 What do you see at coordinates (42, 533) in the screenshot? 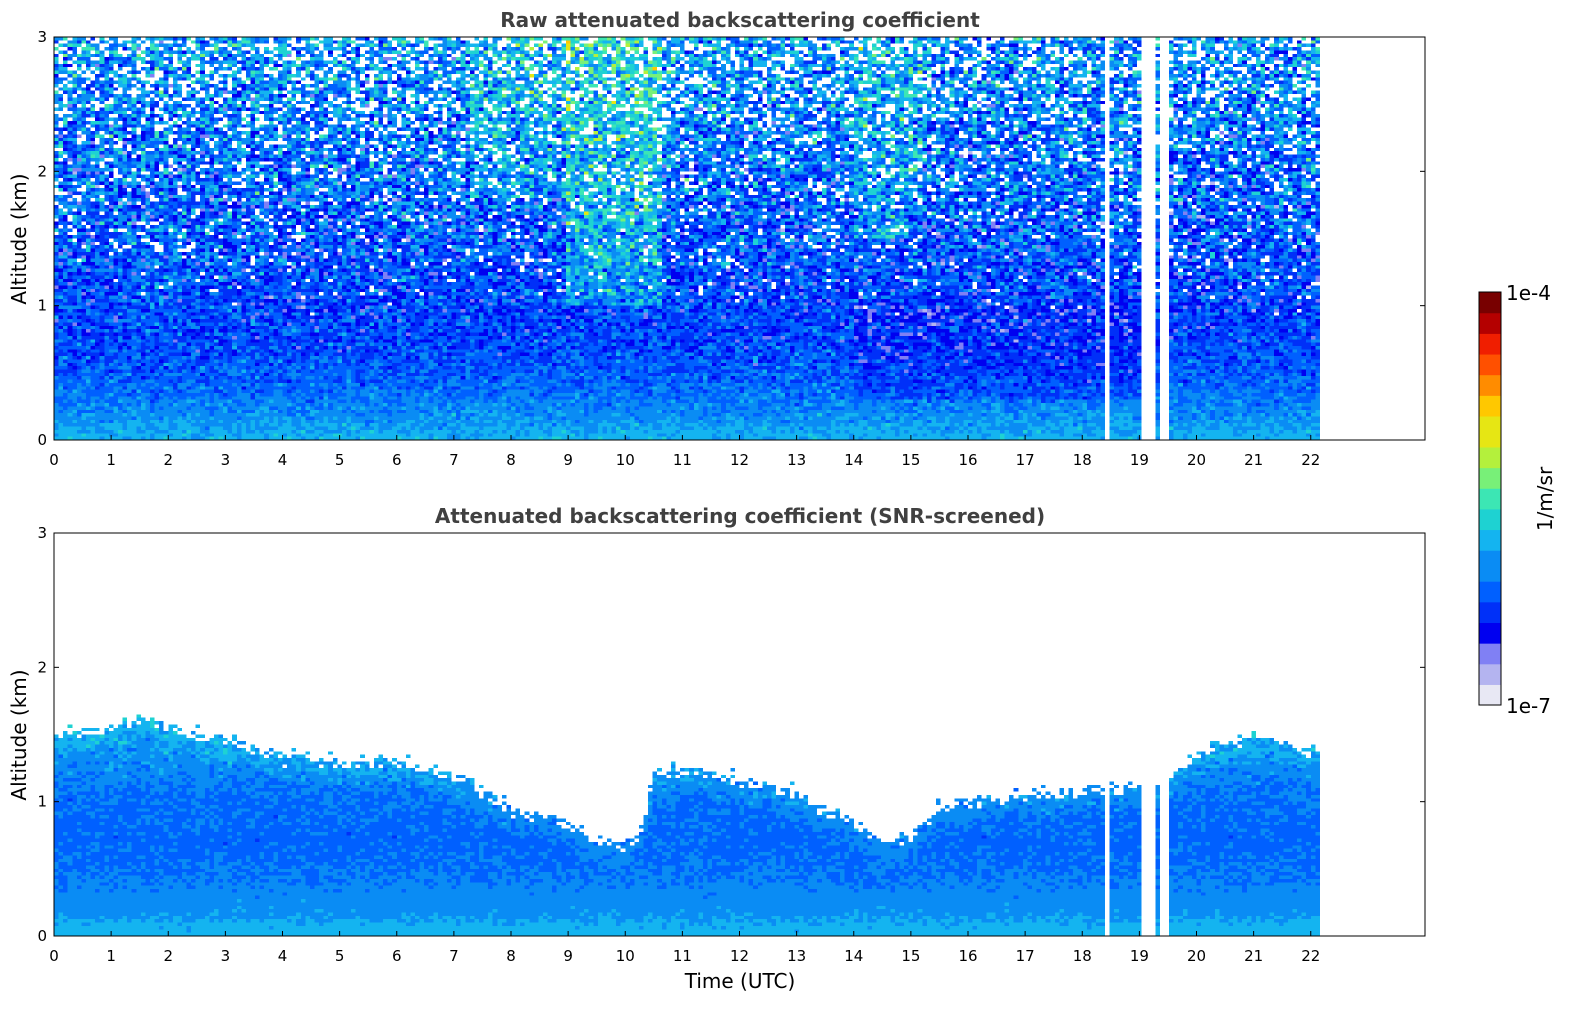
I see `y-tick-label: 3` at bounding box center [42, 533].